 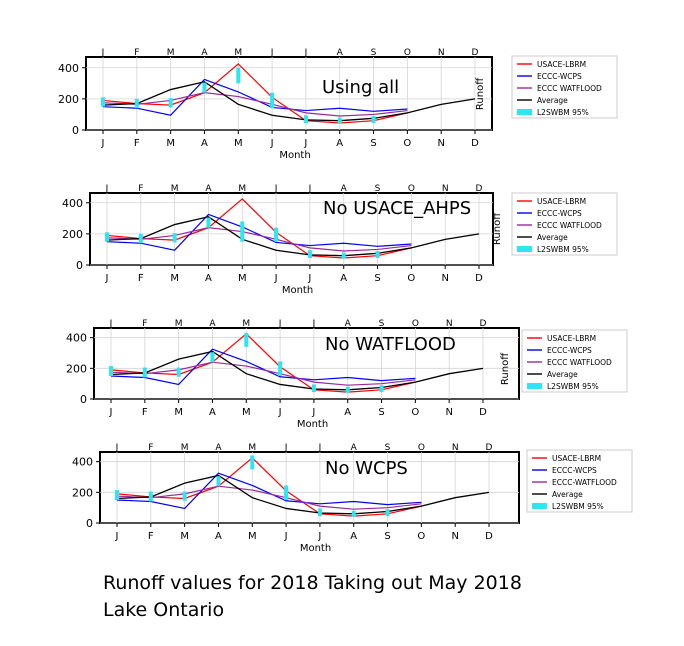 What do you see at coordinates (390, 344) in the screenshot?
I see `panel-title: No WATFLOOD` at bounding box center [390, 344].